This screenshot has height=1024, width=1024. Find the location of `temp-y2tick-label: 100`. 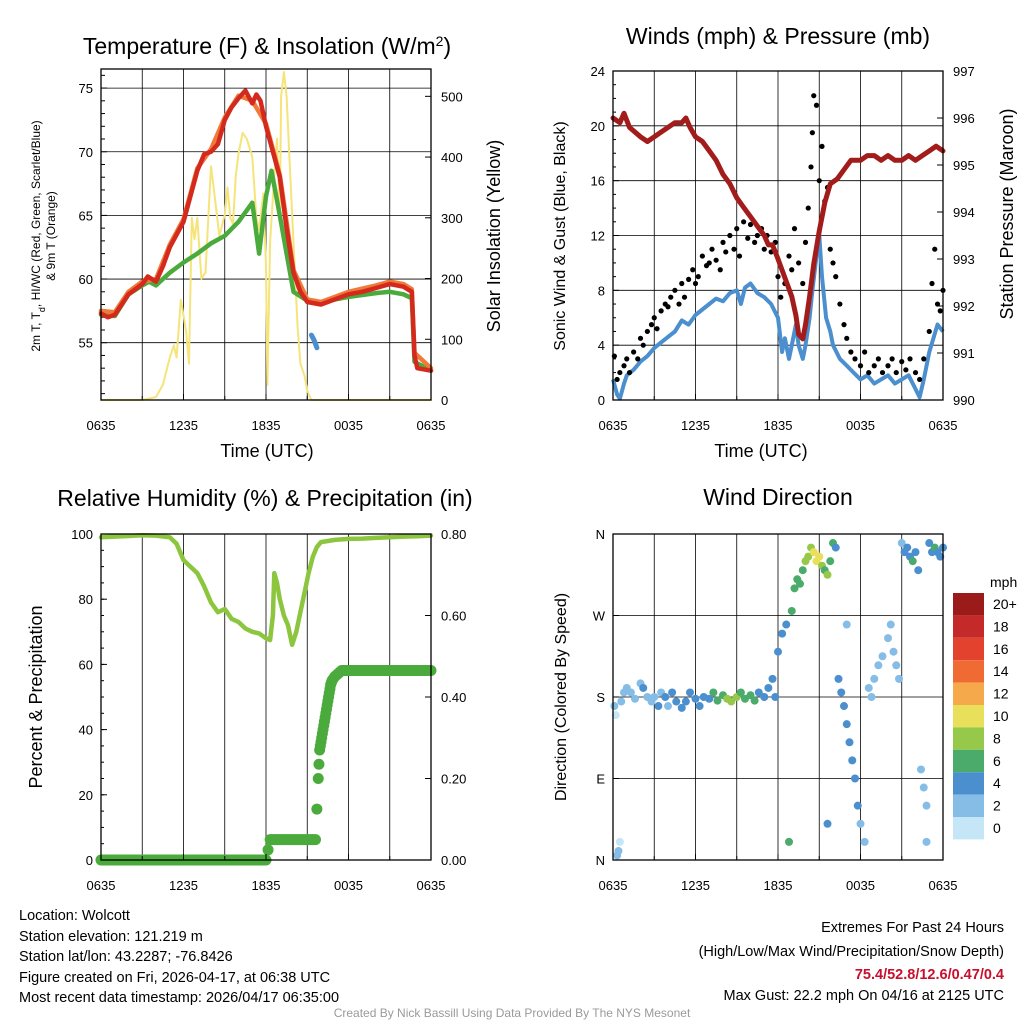

temp-y2tick-label: 100 is located at coordinates (452, 339).